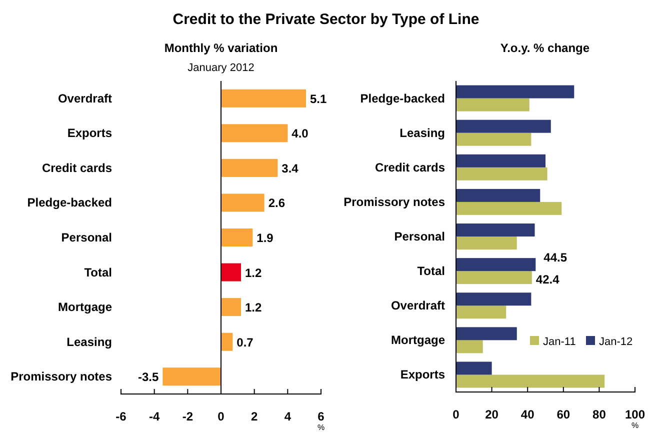  I want to click on data-label: 4.0, so click(300, 133).